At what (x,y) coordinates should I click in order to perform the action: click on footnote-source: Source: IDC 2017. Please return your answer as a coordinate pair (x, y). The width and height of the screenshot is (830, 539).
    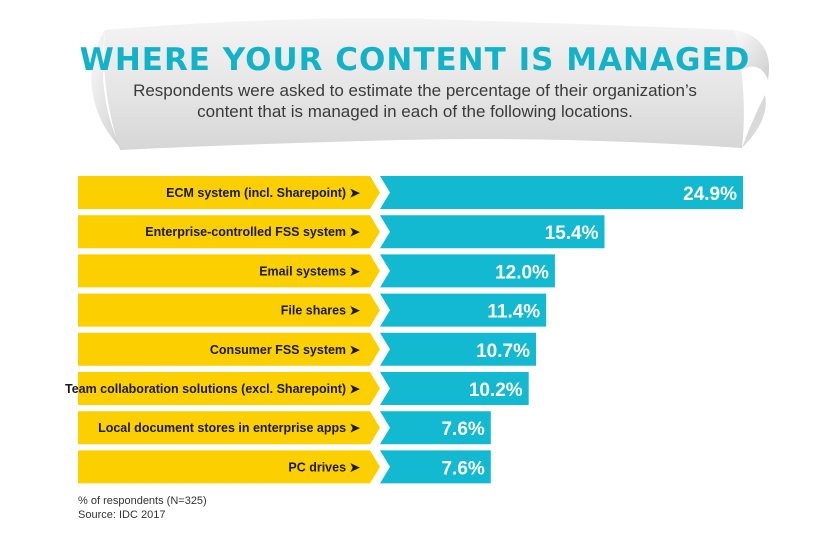
    Looking at the image, I should click on (122, 515).